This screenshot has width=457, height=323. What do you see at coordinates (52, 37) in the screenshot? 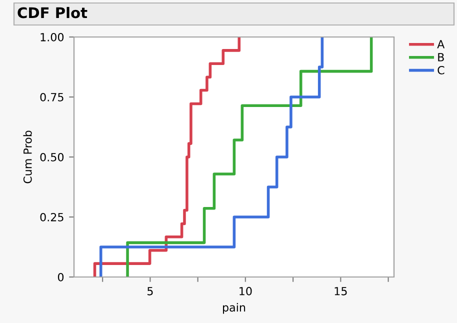
I see `y-tick-label: 1.00` at bounding box center [52, 37].